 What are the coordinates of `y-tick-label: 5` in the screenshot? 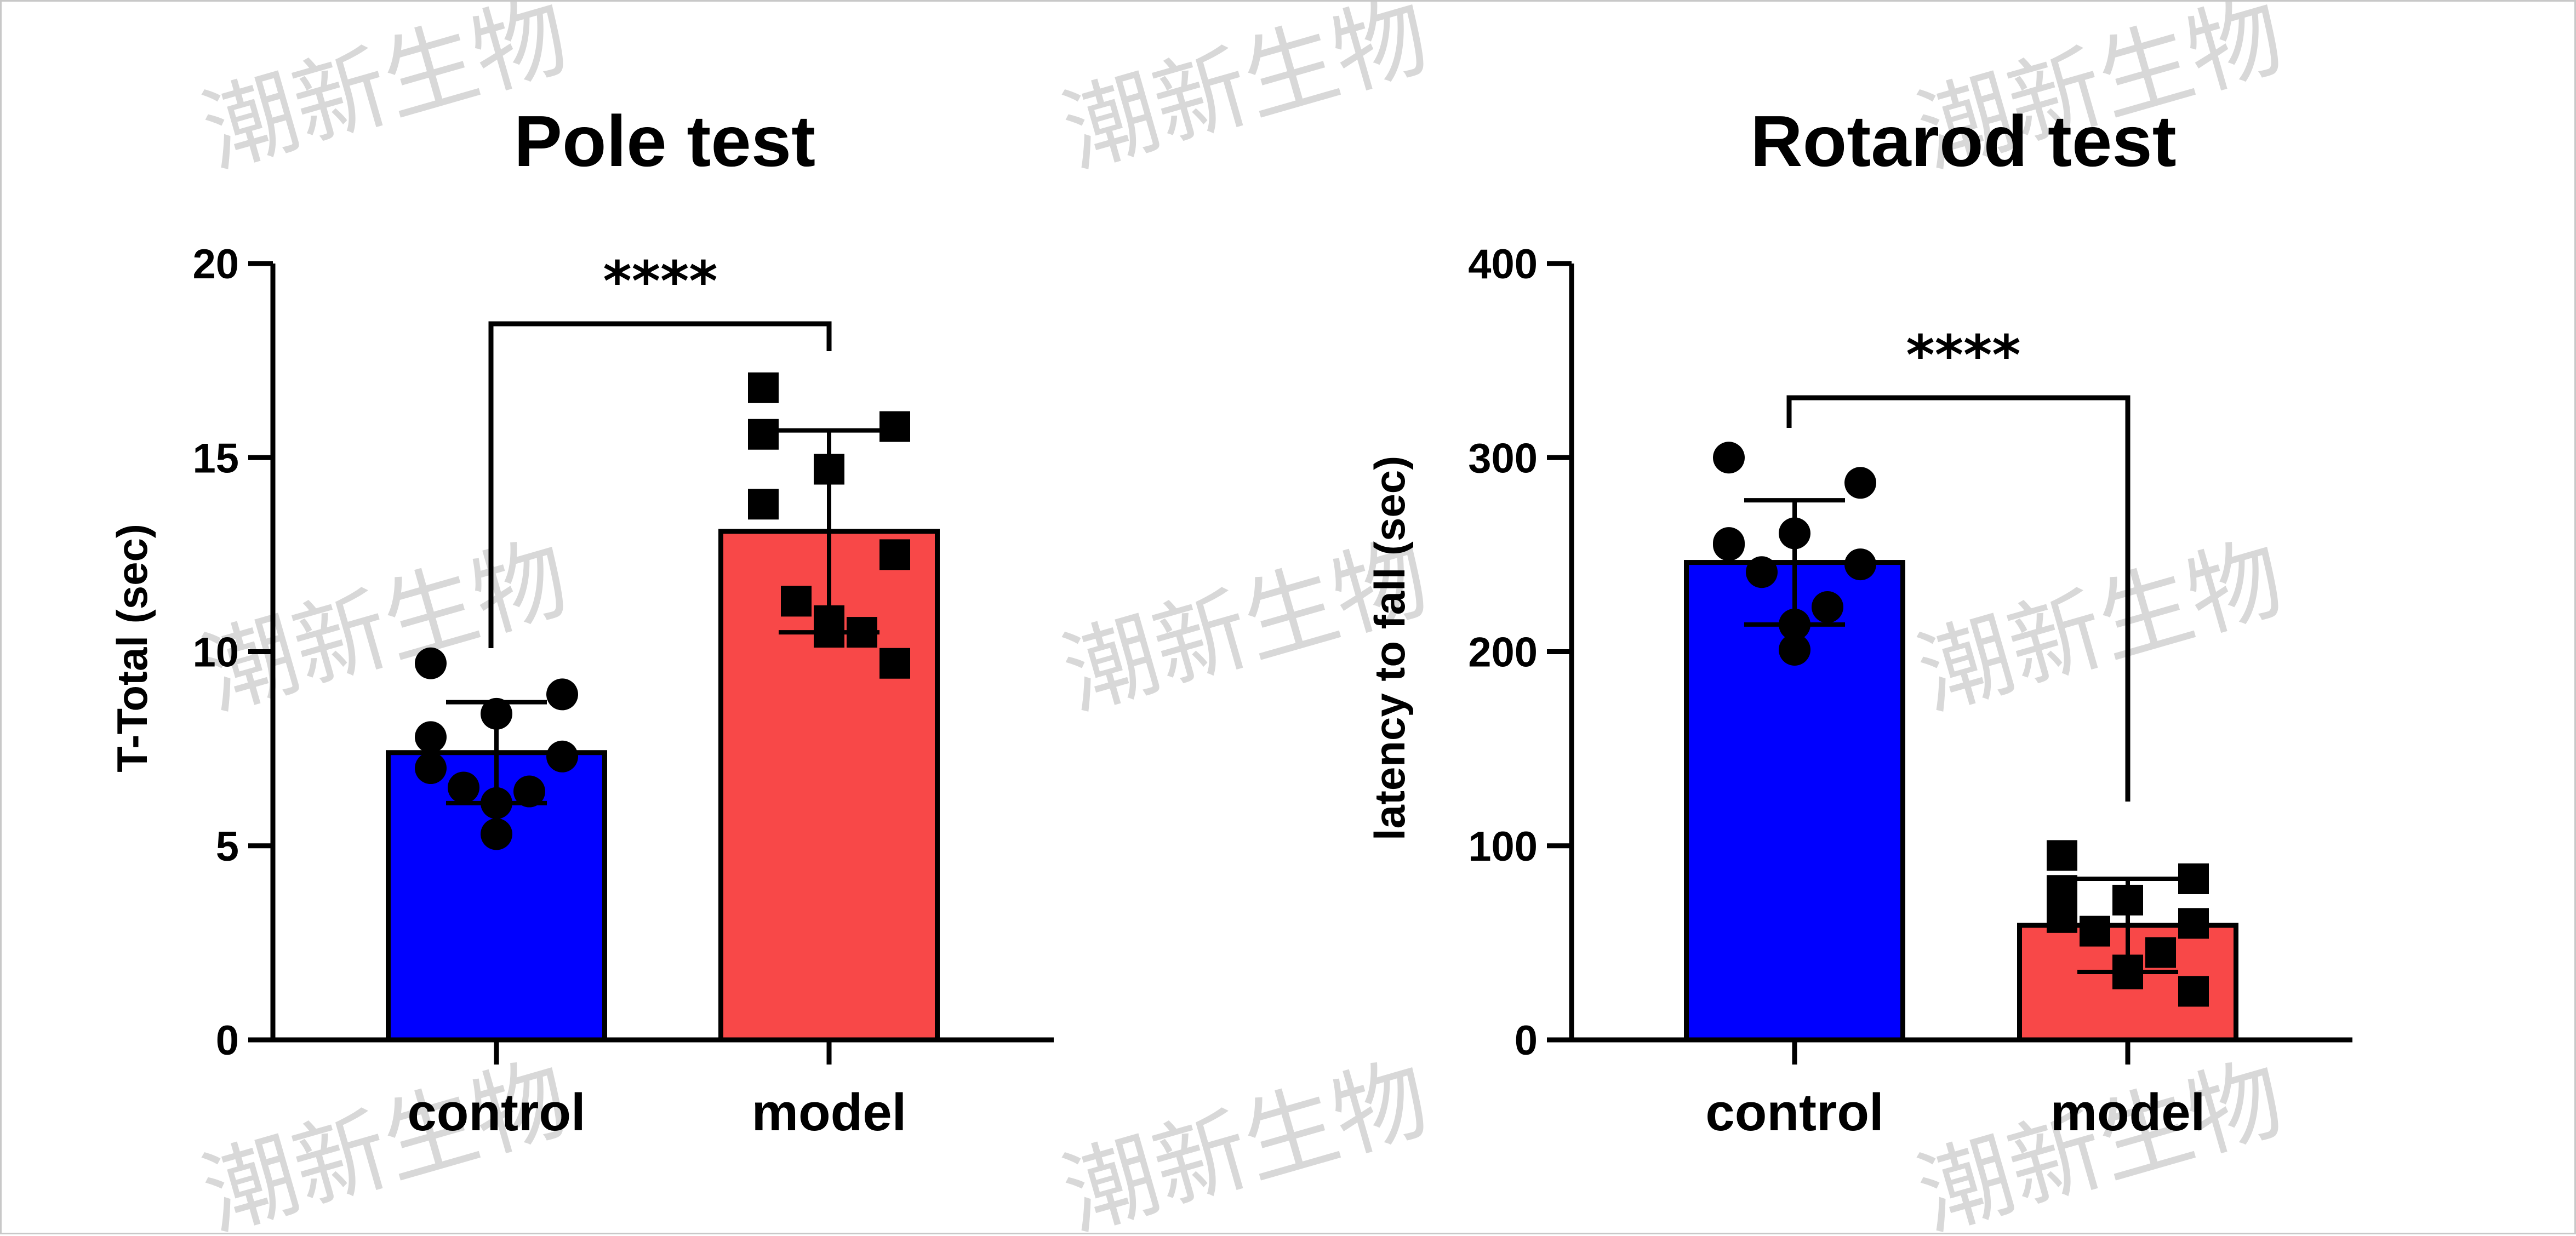 It's located at (228, 847).